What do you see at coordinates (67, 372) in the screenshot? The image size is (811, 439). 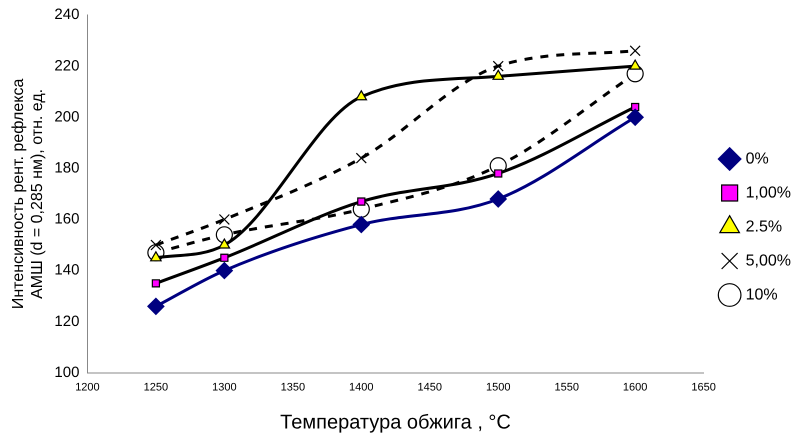 I see `y-tick-label: 100` at bounding box center [67, 372].